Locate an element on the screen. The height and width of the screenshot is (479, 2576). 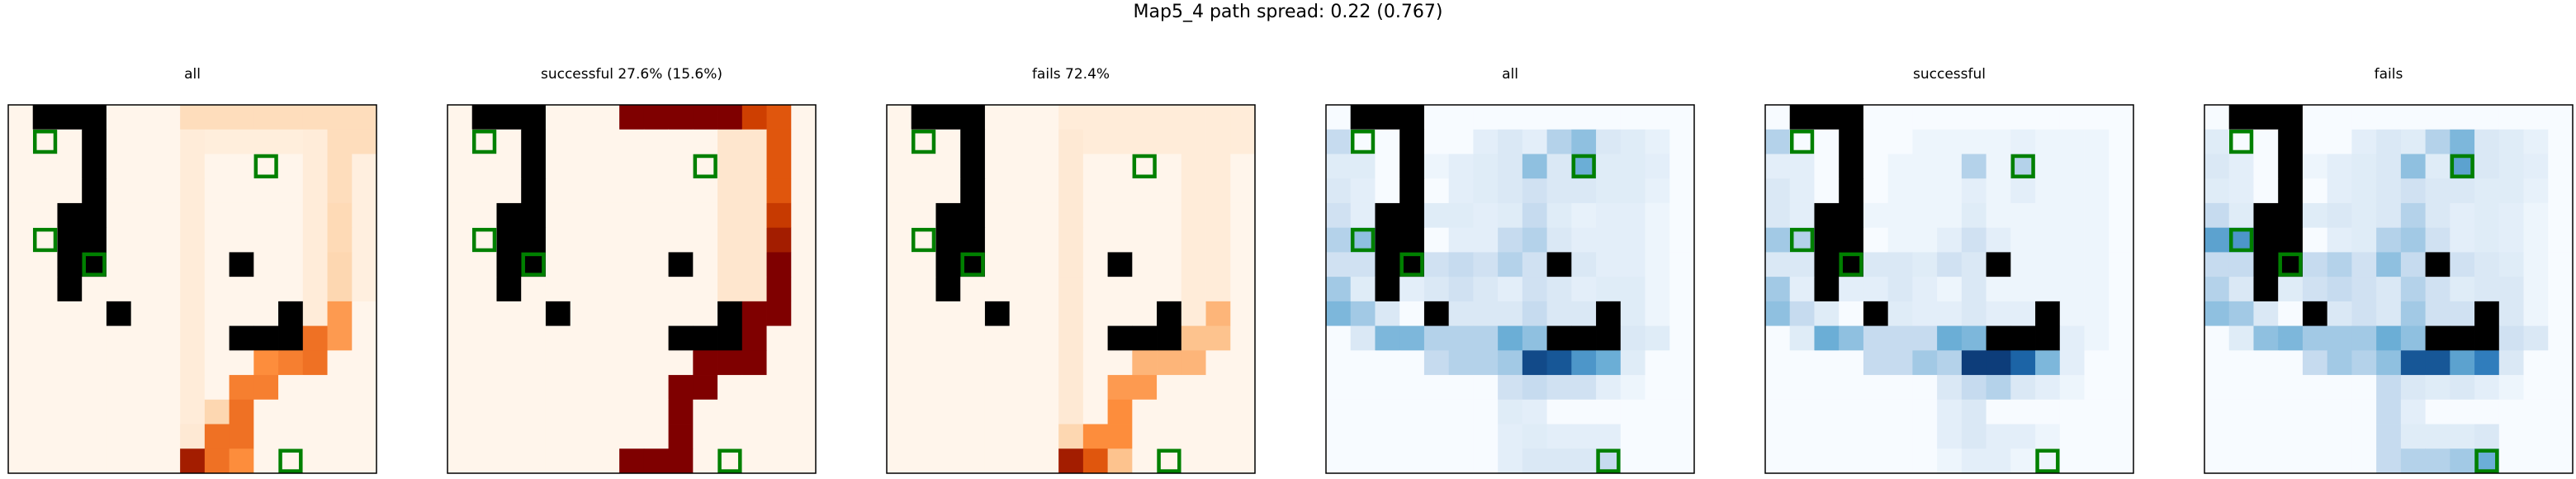
panel-title-2: successful 27.6% (15.6%) is located at coordinates (631, 75).